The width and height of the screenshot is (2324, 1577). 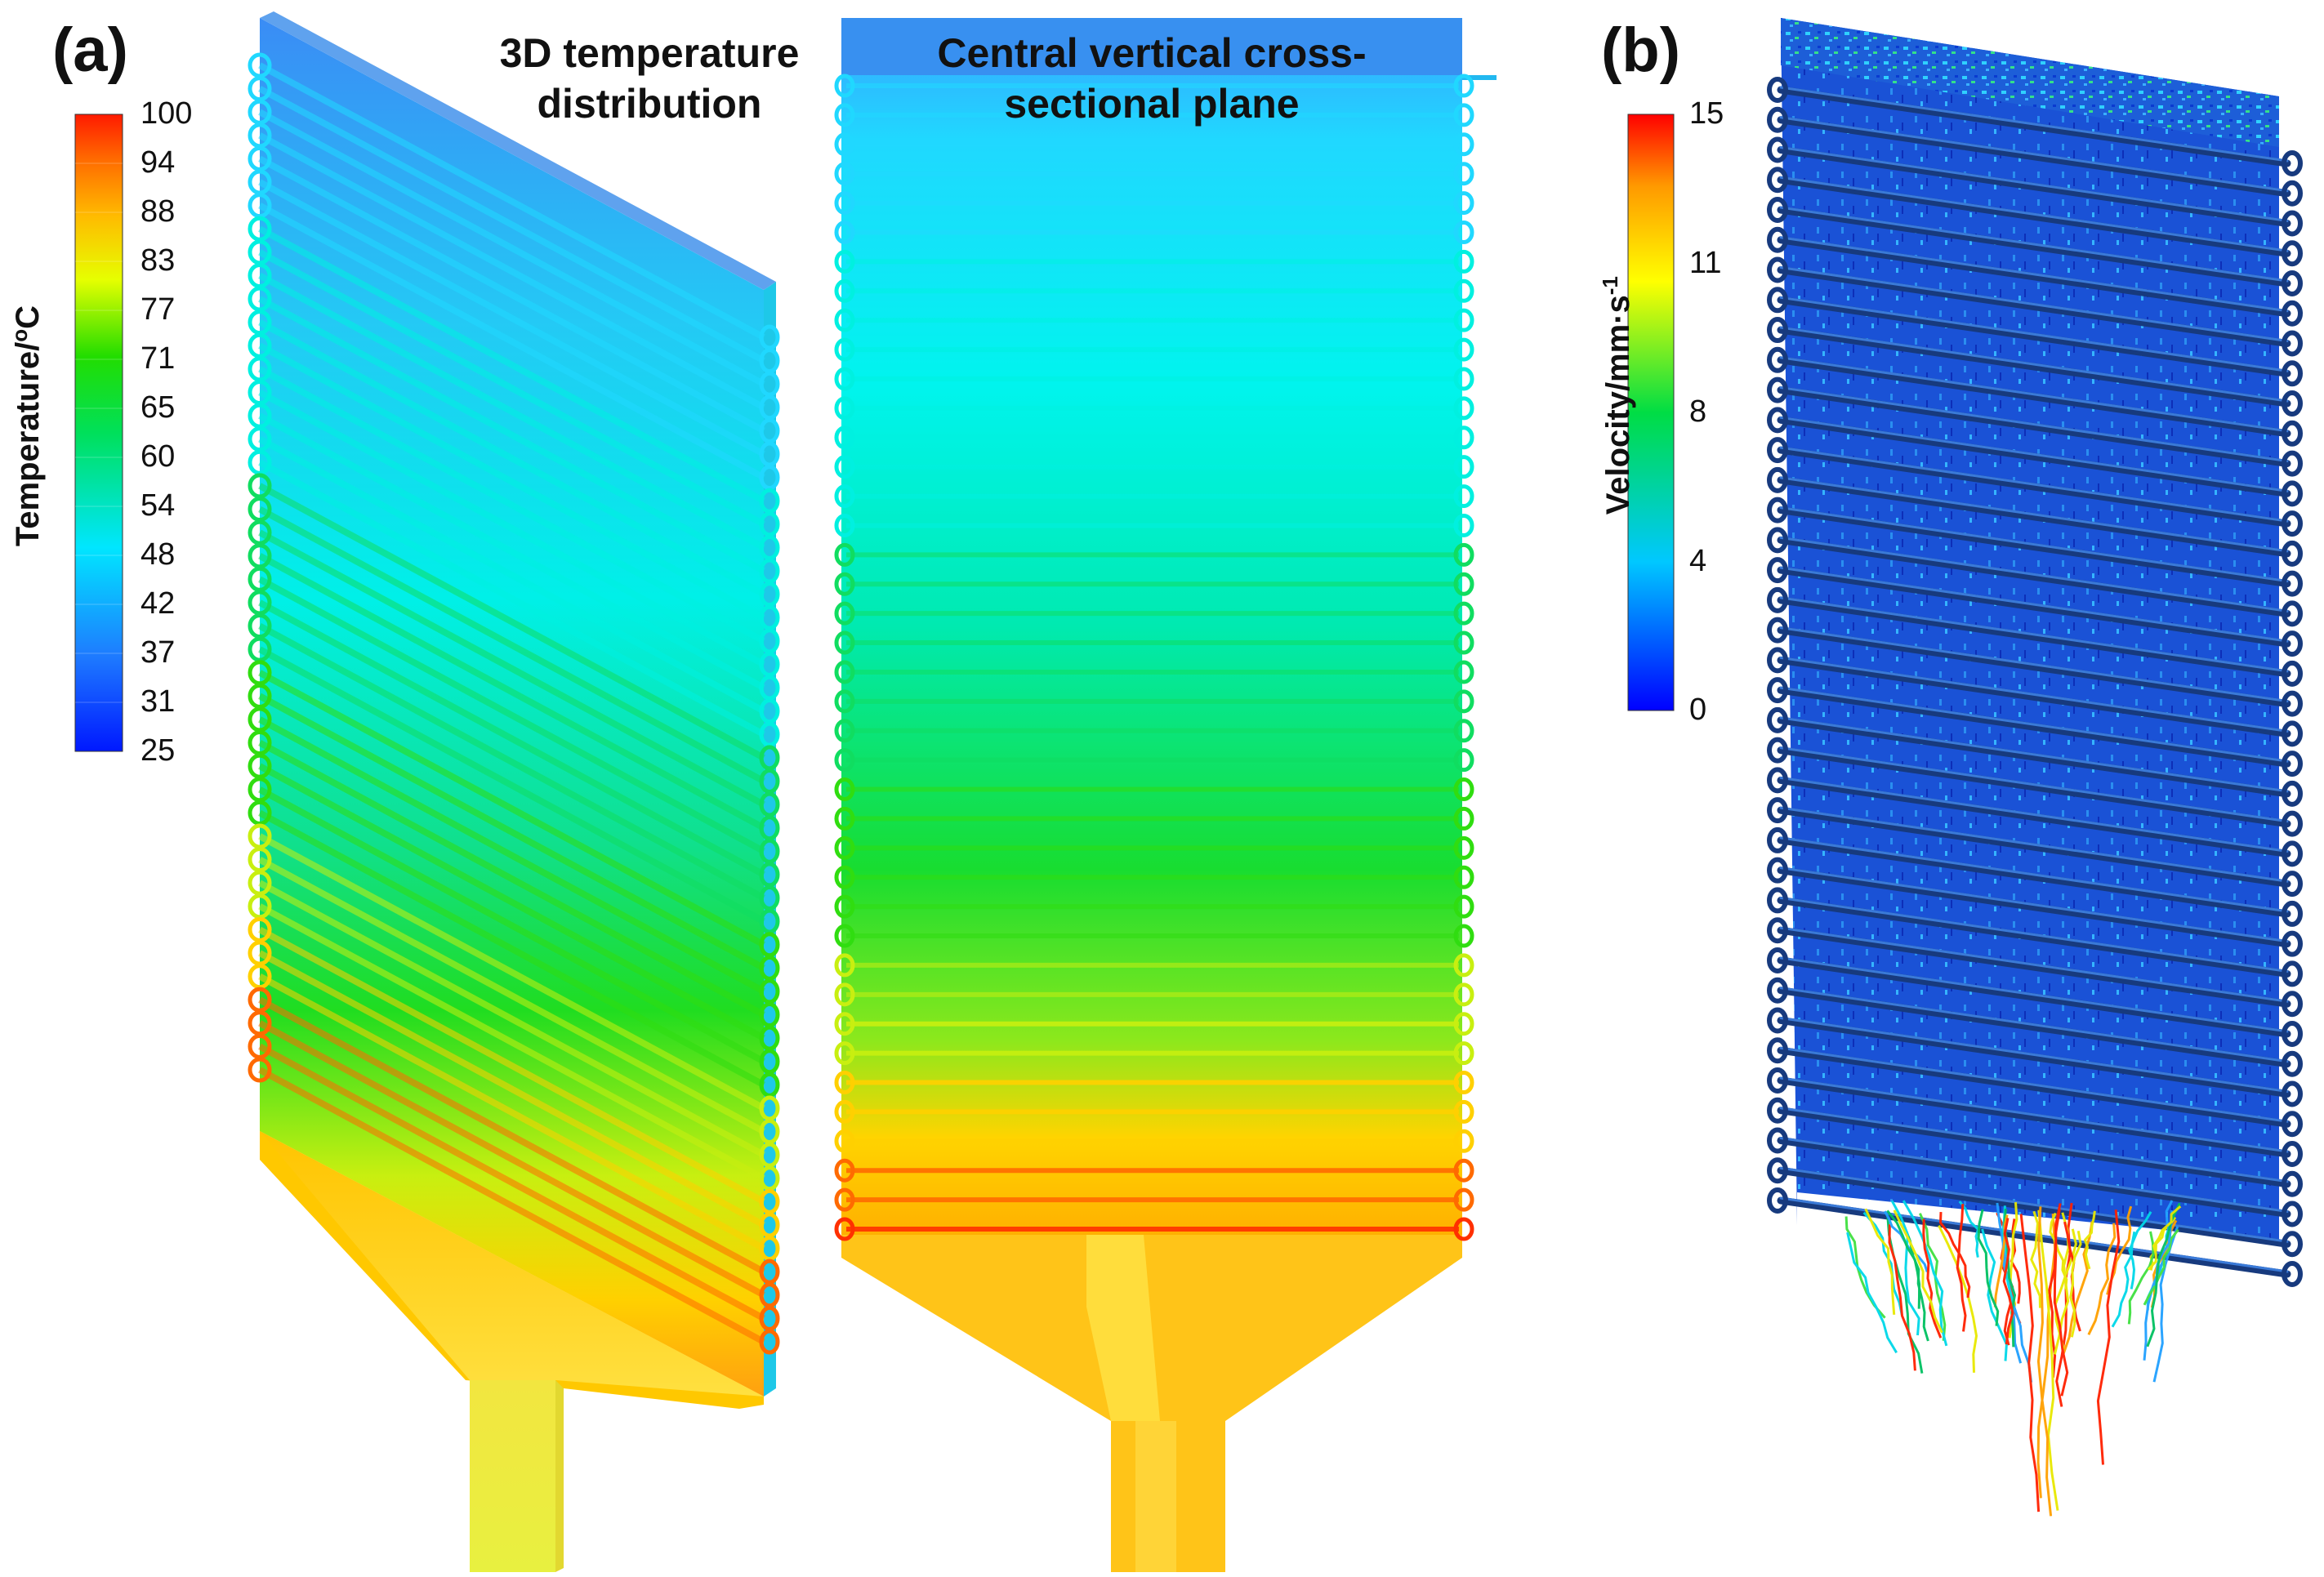 What do you see at coordinates (649, 78) in the screenshot?
I see `title-3d-temperature: 3D temperature distribution` at bounding box center [649, 78].